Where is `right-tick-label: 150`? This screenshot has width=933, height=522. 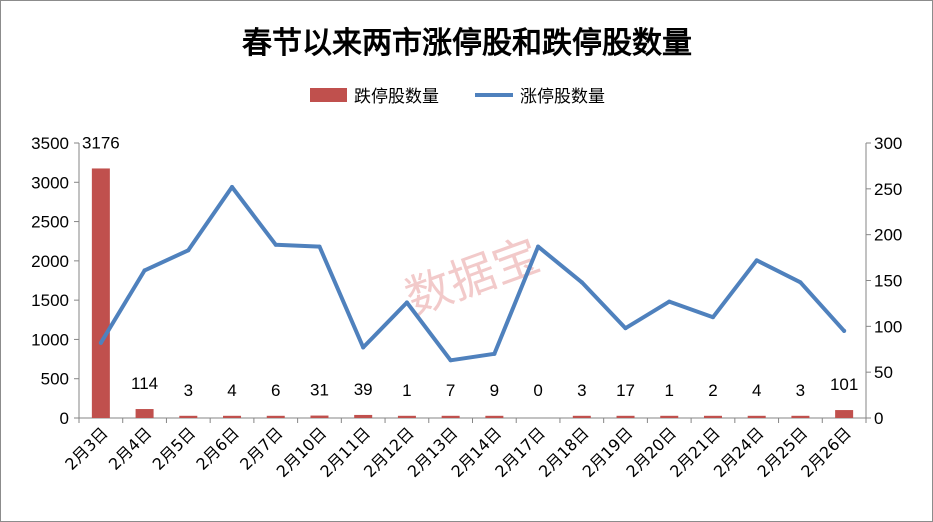
right-tick-label: 150 is located at coordinates (888, 281).